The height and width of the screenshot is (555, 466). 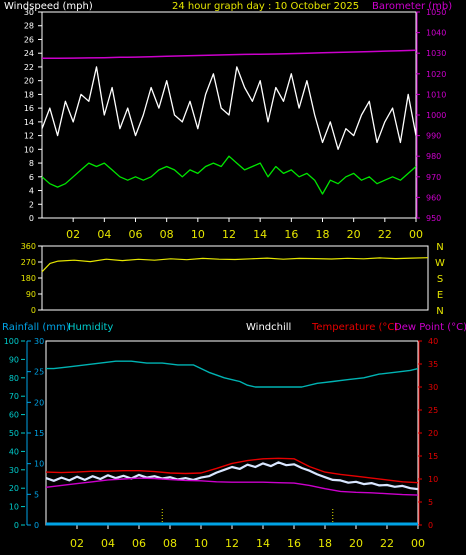 I want to click on compass-label: E, so click(x=440, y=295).